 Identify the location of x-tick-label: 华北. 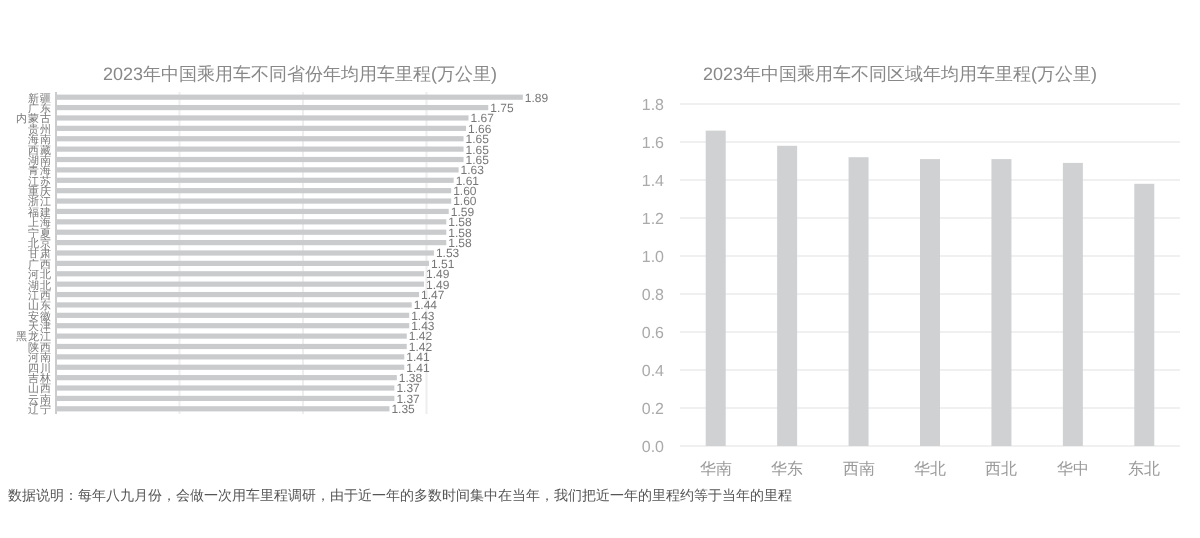
(930, 469).